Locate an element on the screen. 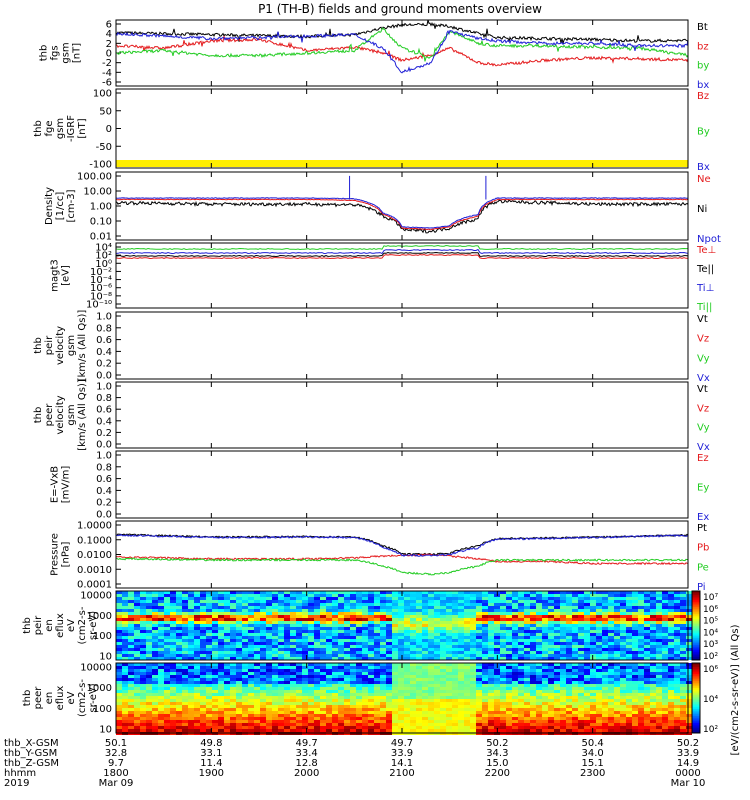  tick-label: 1.0 is located at coordinates (104, 317).